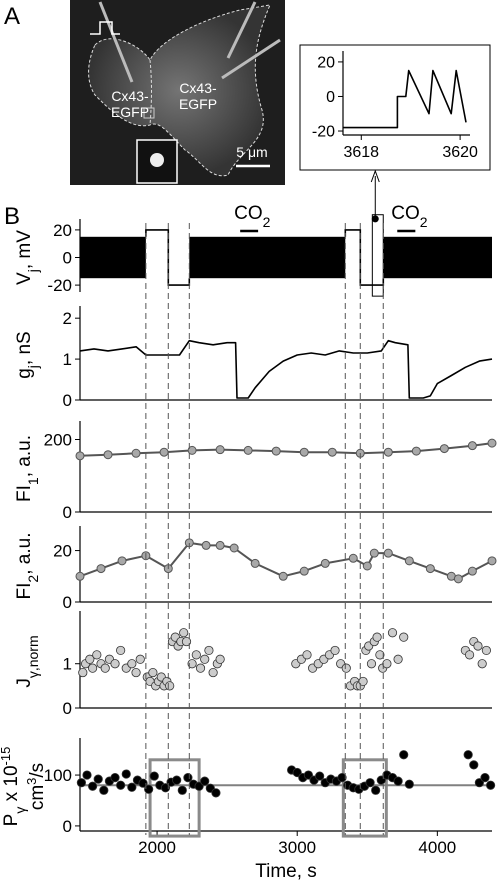 Image resolution: width=498 pixels, height=888 pixels. I want to click on zoom-point, so click(375, 219).